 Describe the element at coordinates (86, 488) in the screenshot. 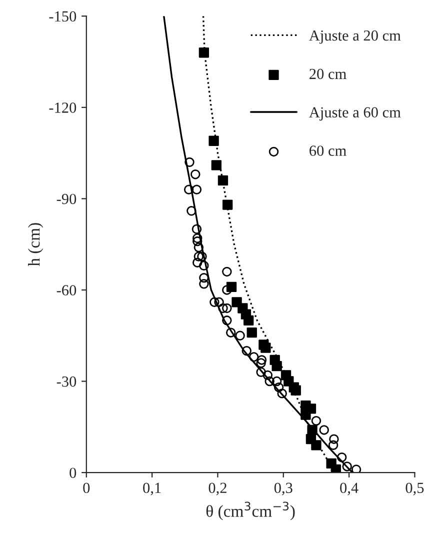

I see `x-tick-label: 0` at that location.